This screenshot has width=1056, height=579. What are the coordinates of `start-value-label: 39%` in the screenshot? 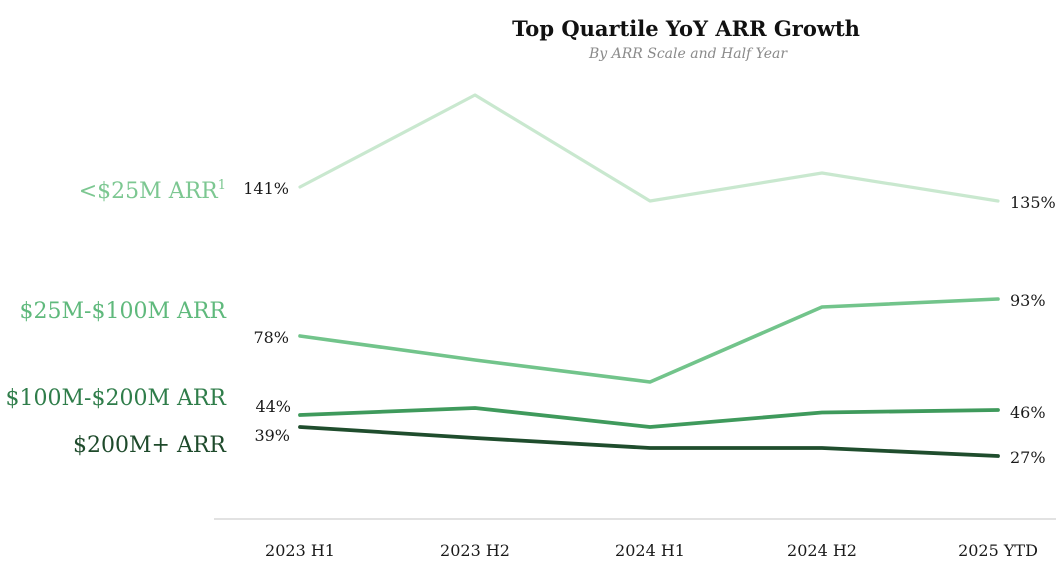 It's located at (272, 435).